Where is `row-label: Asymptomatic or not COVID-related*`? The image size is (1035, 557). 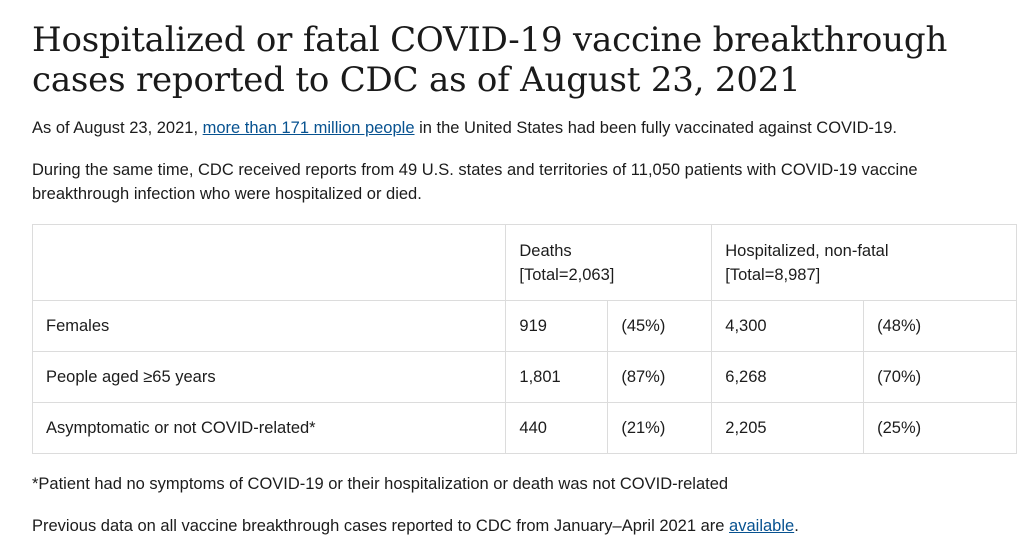 row-label: Asymptomatic or not COVID-related* is located at coordinates (269, 428).